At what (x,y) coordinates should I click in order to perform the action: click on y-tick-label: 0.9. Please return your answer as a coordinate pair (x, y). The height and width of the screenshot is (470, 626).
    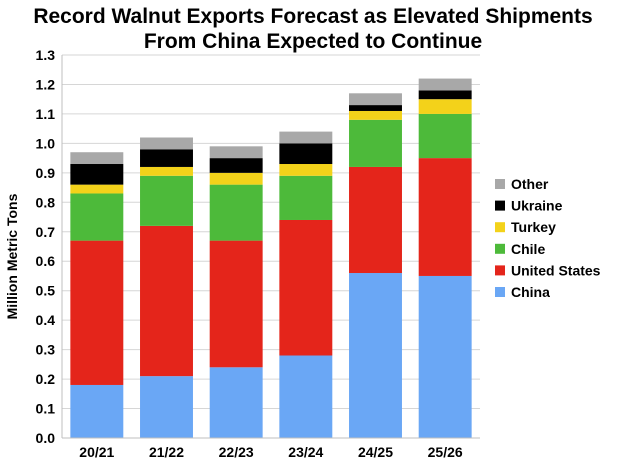
    Looking at the image, I should click on (46, 173).